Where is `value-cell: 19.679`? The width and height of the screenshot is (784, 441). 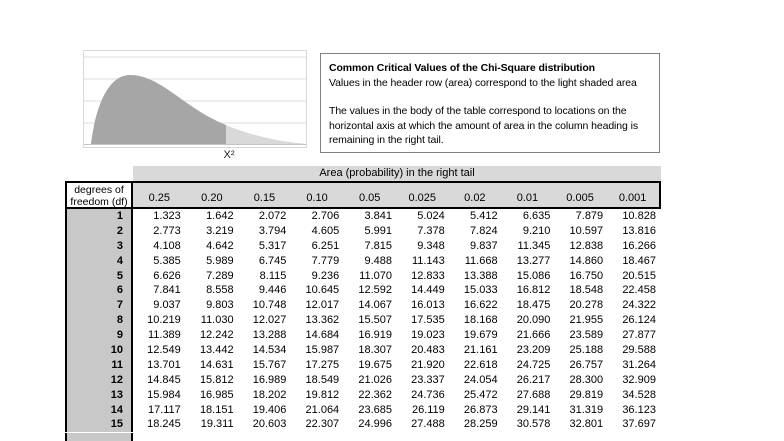
value-cell: 19.679 is located at coordinates (476, 336).